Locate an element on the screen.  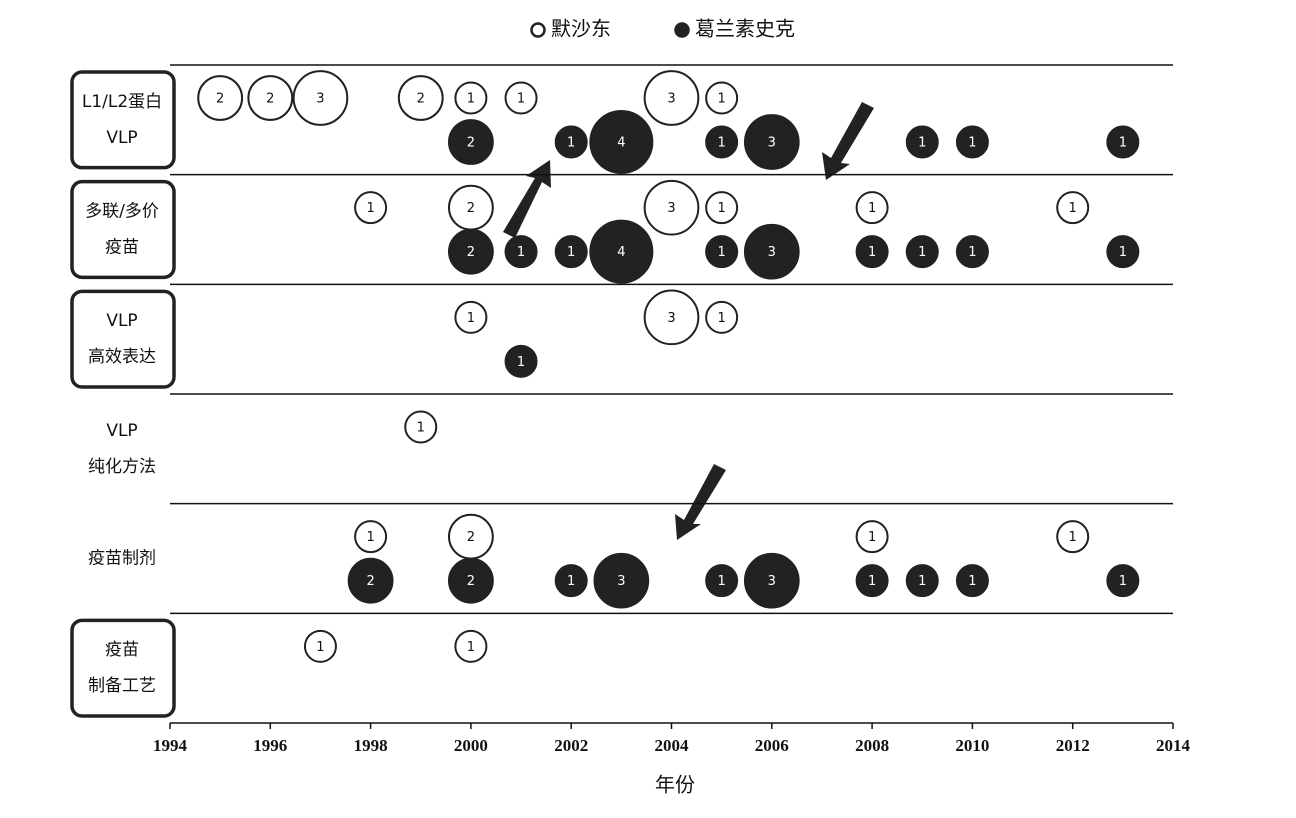
legend-label: 葛兰素史克 is located at coordinates (745, 29).